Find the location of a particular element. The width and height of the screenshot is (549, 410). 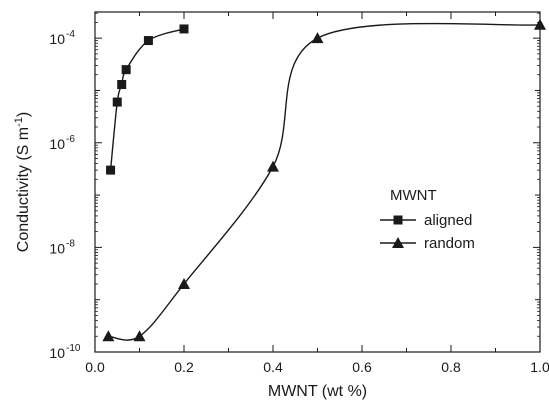

y-axis-title-main: Conductivity (S m is located at coordinates (23, 189).